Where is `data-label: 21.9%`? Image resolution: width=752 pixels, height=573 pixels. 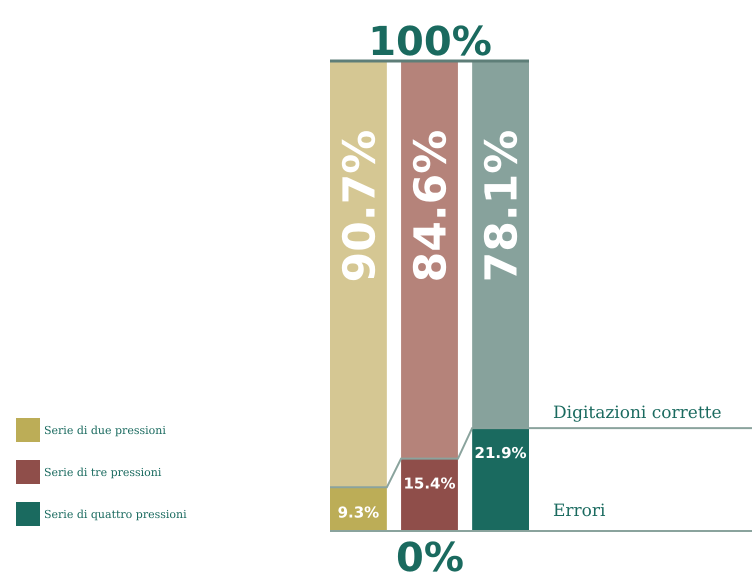
data-label: 21.9% is located at coordinates (500, 453).